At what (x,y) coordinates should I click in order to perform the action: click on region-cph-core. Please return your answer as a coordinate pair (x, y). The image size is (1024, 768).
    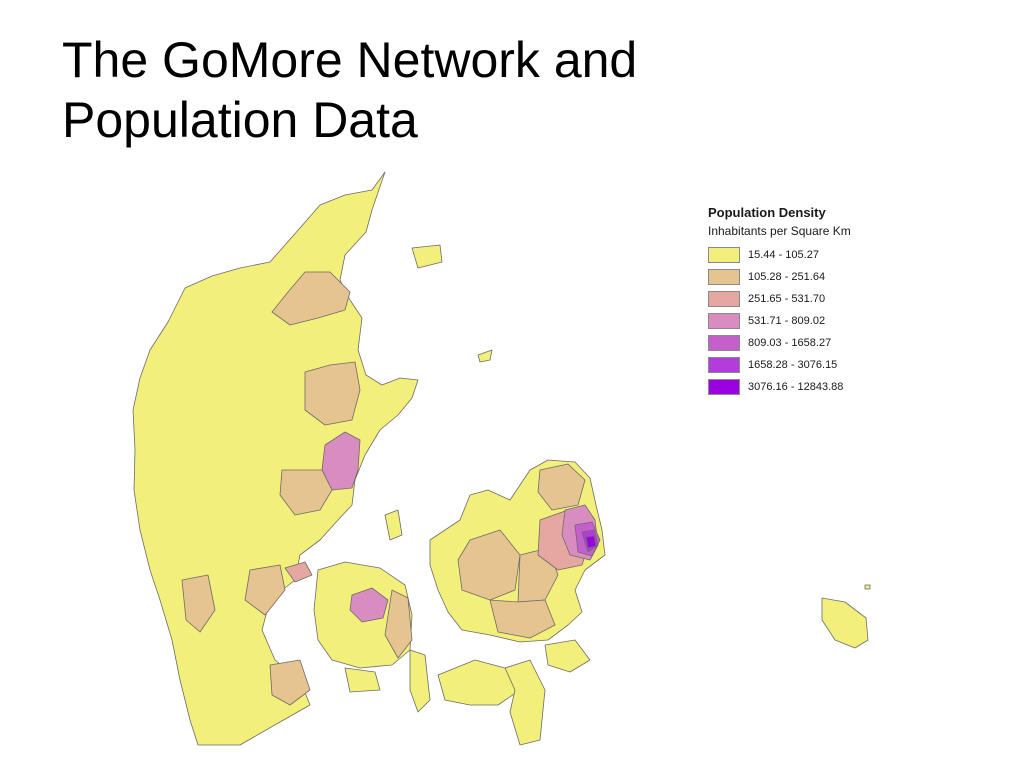
    Looking at the image, I should click on (591, 542).